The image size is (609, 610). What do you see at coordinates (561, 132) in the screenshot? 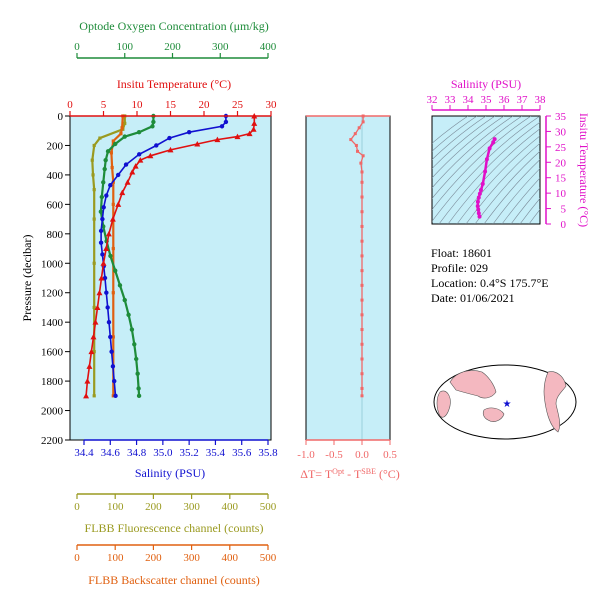
I see `ts-y-tick-label: 30` at bounding box center [561, 132].